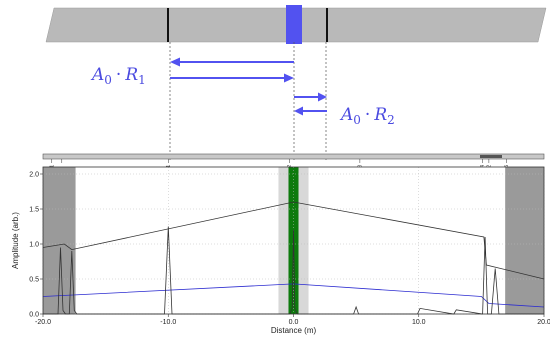  Describe the element at coordinates (34, 175) in the screenshot. I see `y-tick-label: 2.0` at that location.